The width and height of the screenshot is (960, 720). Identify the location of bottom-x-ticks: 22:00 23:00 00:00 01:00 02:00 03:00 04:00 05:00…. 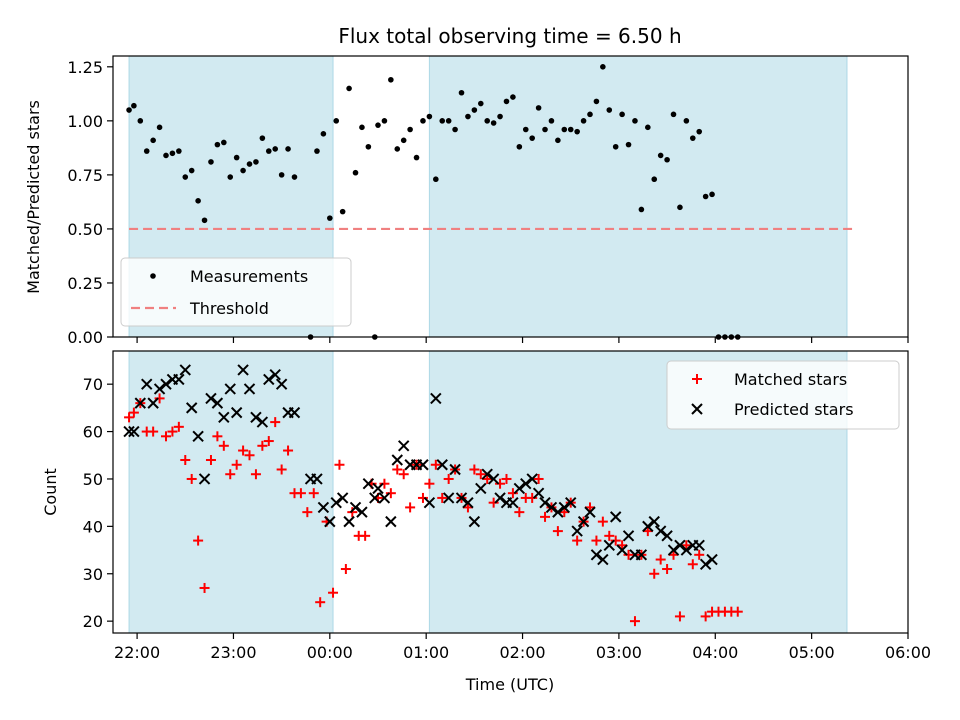
(522, 647).